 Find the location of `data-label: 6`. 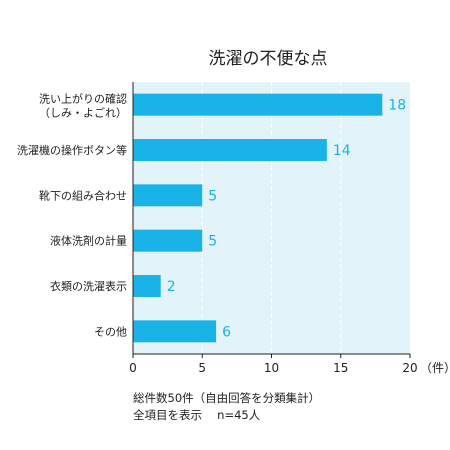

data-label: 6 is located at coordinates (226, 332).